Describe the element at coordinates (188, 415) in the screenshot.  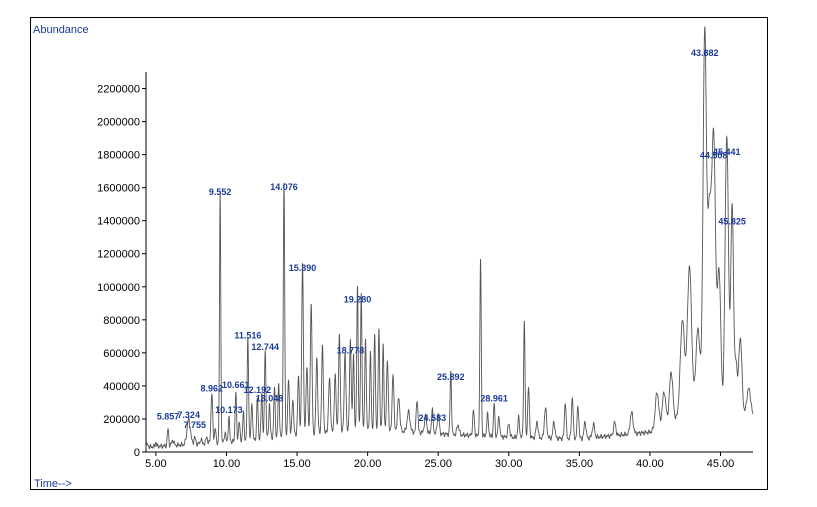
I see `peak-label: 7.324` at that location.